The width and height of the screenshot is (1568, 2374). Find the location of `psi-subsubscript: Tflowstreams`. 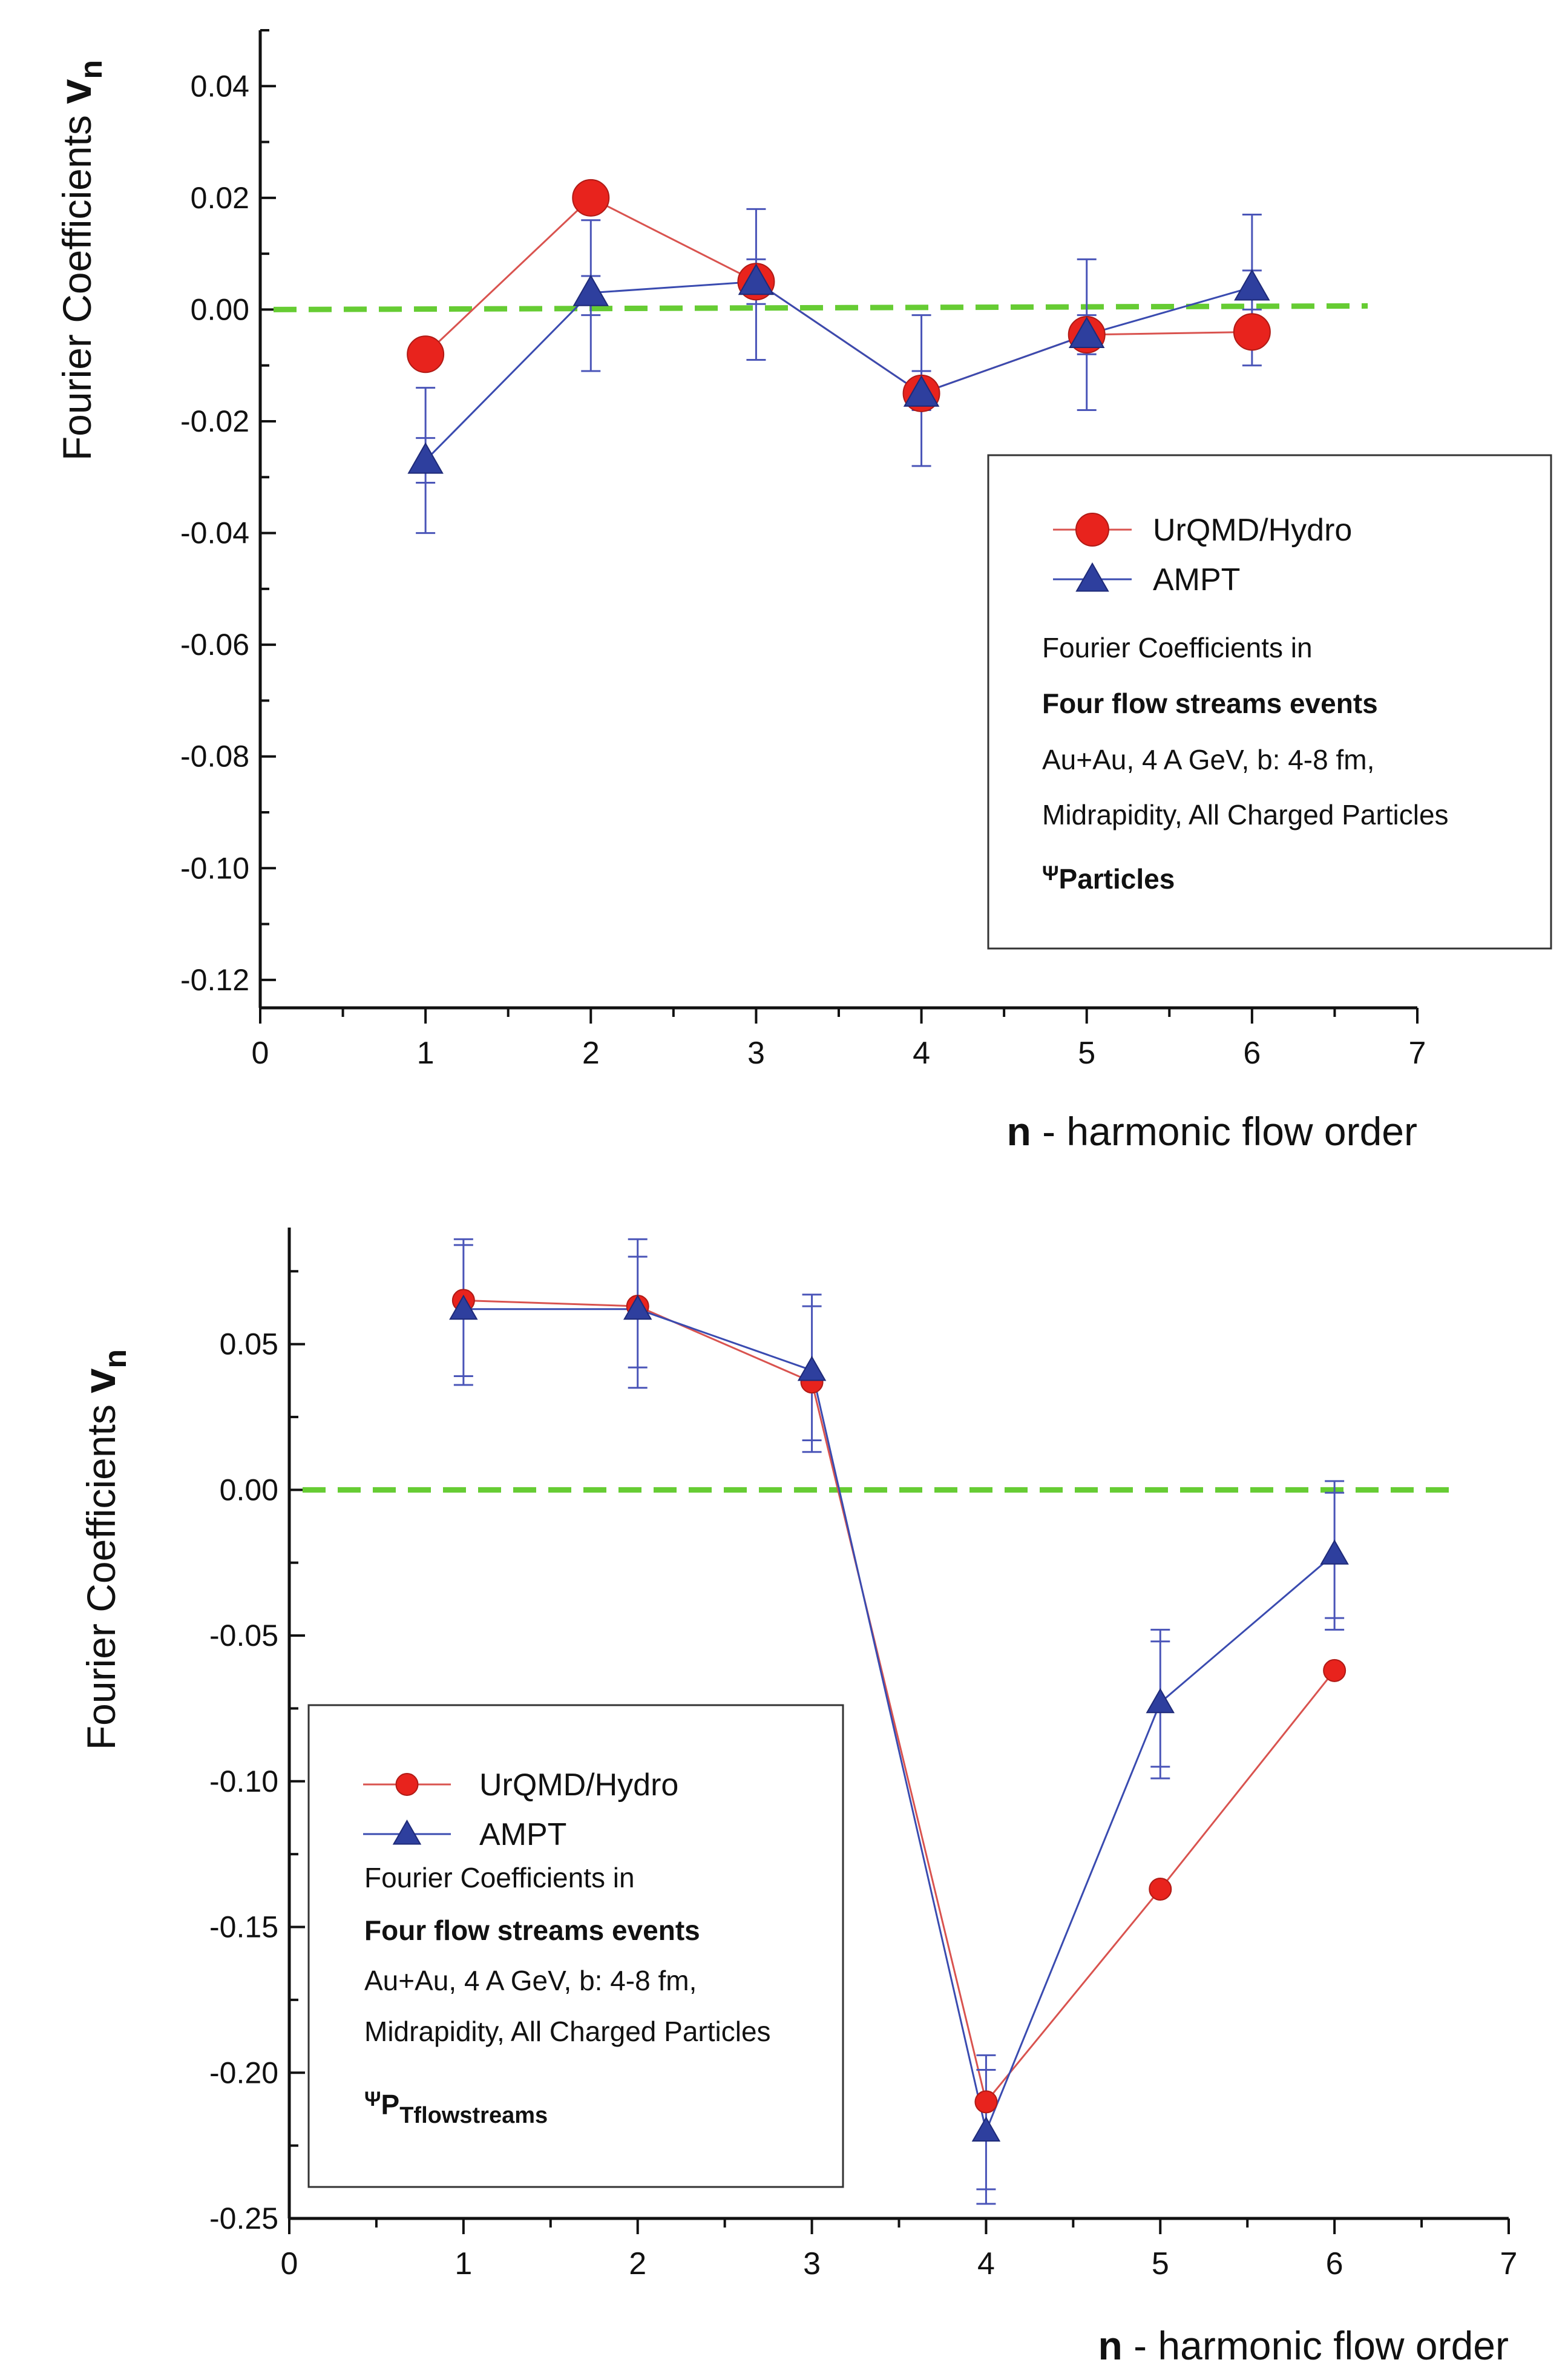

psi-subsubscript: Tflowstreams is located at coordinates (473, 2115).